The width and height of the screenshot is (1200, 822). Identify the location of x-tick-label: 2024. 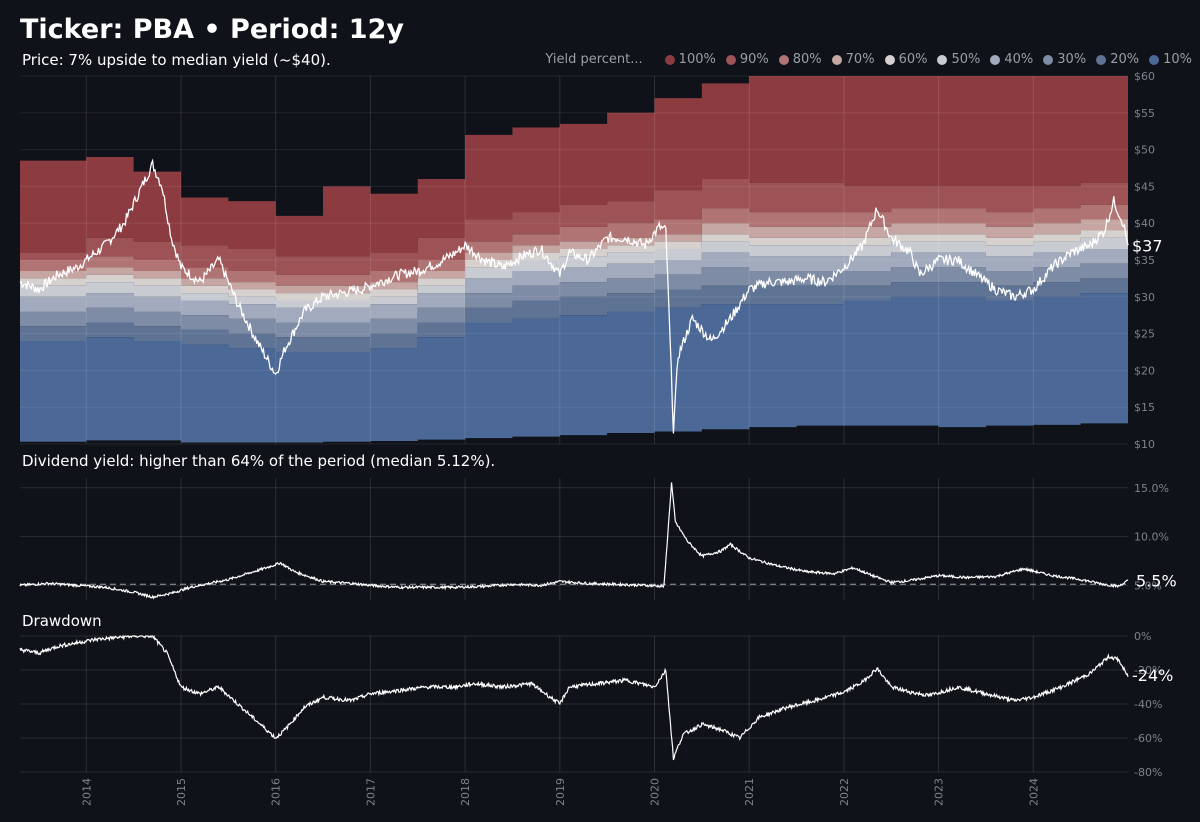
(1033, 792).